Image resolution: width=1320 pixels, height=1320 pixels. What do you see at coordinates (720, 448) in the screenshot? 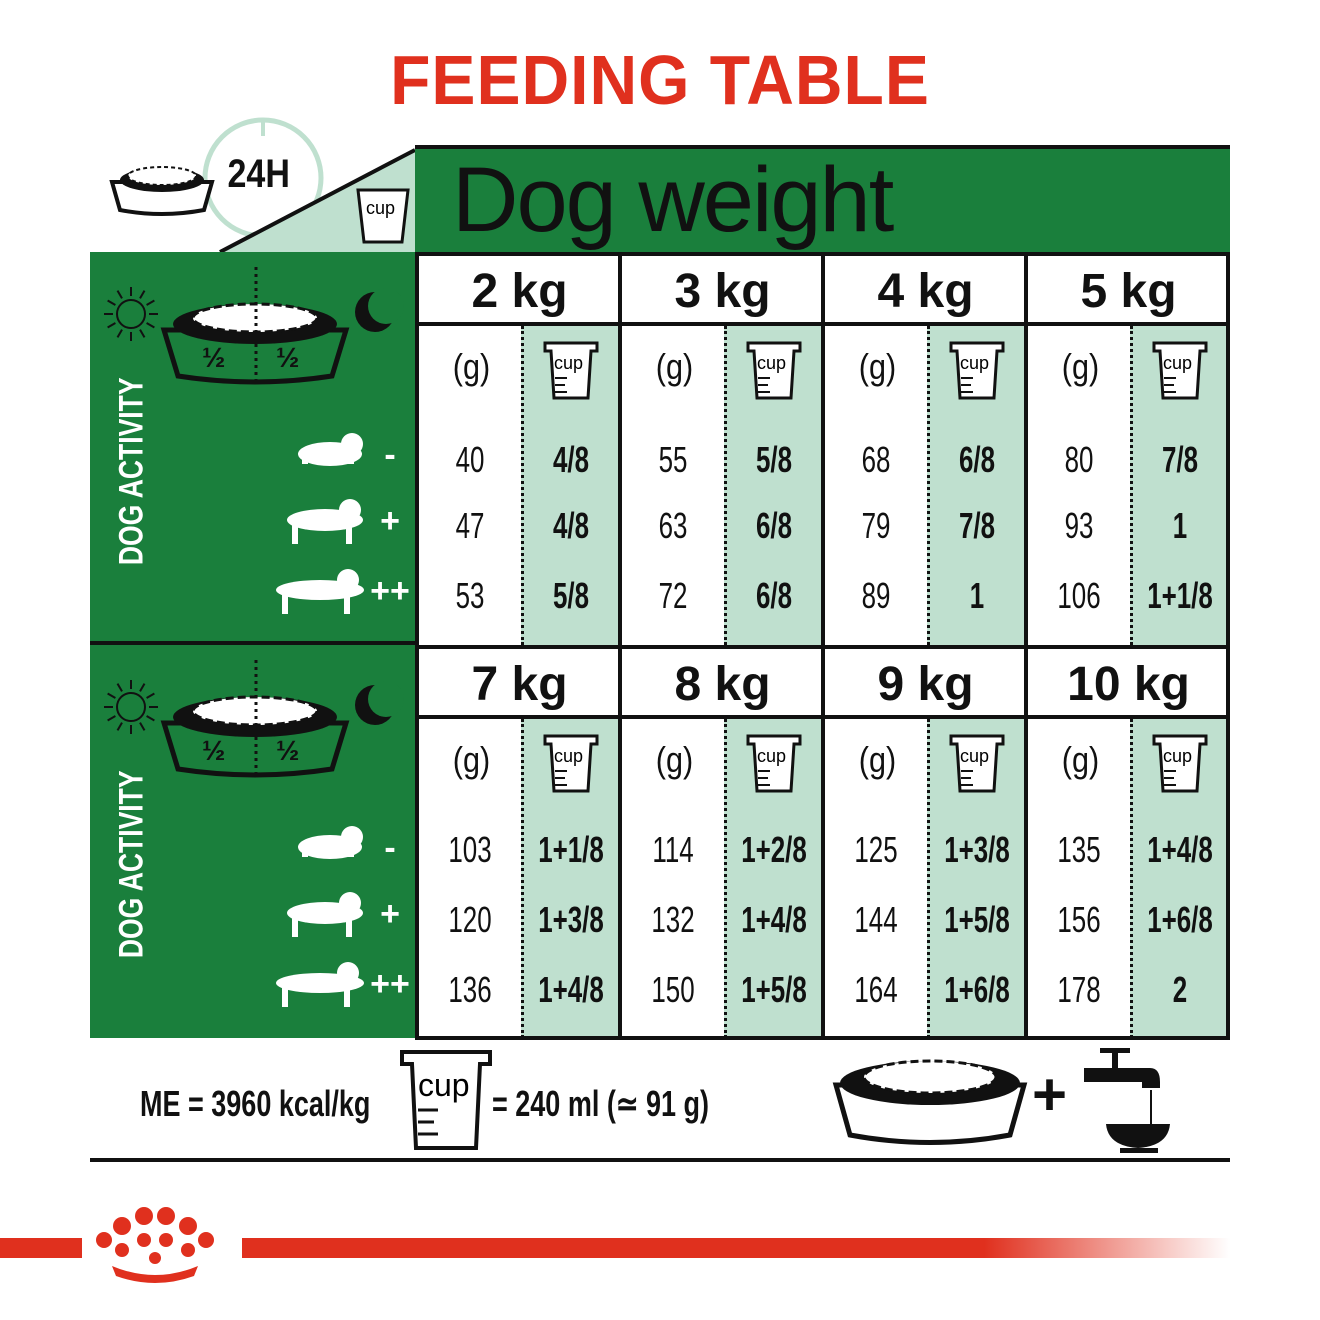
I see `weight-block: 3 kg (g) cup 55 5/8 63 6/8 72 6/8` at bounding box center [720, 448].